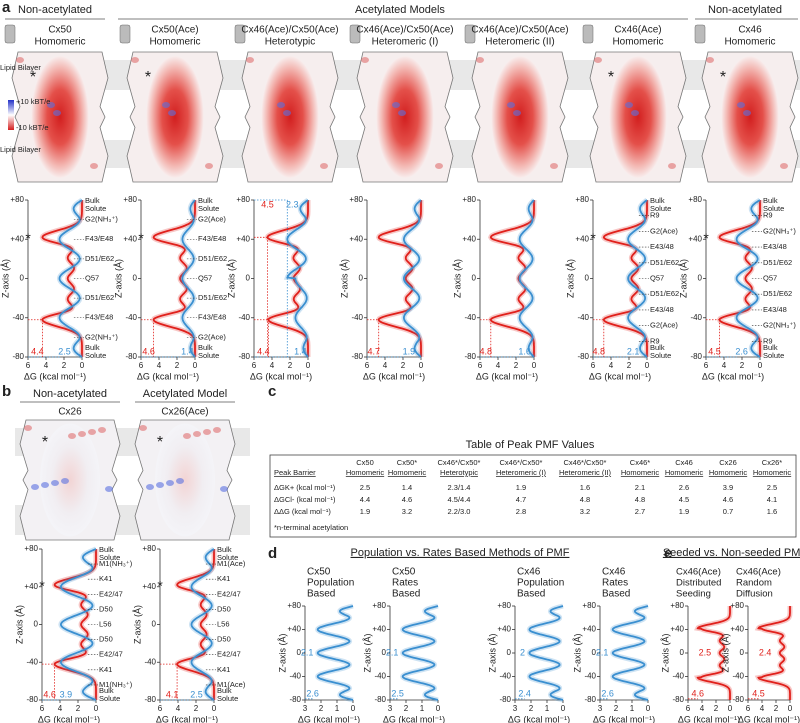 The image size is (800, 723). Describe the element at coordinates (655, 215) in the screenshot. I see `residue-label: R9` at that location.